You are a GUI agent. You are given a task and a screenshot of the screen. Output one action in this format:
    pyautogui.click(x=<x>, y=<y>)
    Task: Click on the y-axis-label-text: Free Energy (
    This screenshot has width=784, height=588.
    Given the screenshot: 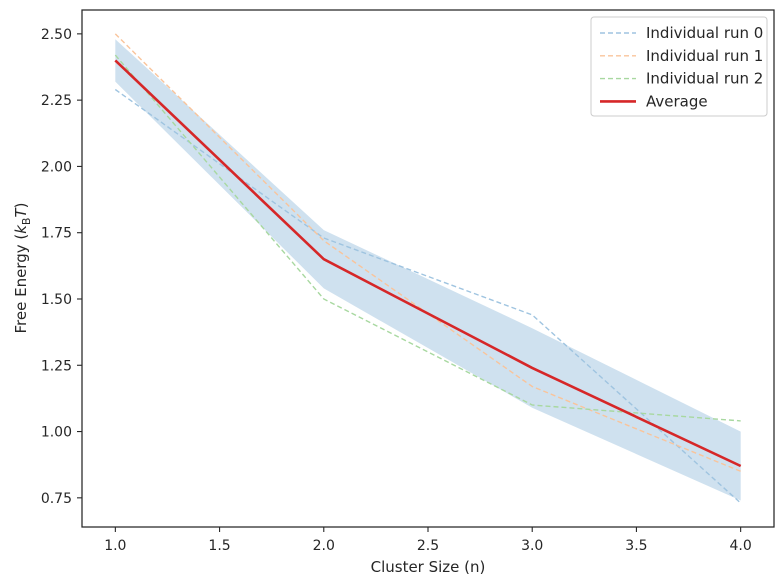 What is the action you would take?
    pyautogui.click(x=21, y=284)
    